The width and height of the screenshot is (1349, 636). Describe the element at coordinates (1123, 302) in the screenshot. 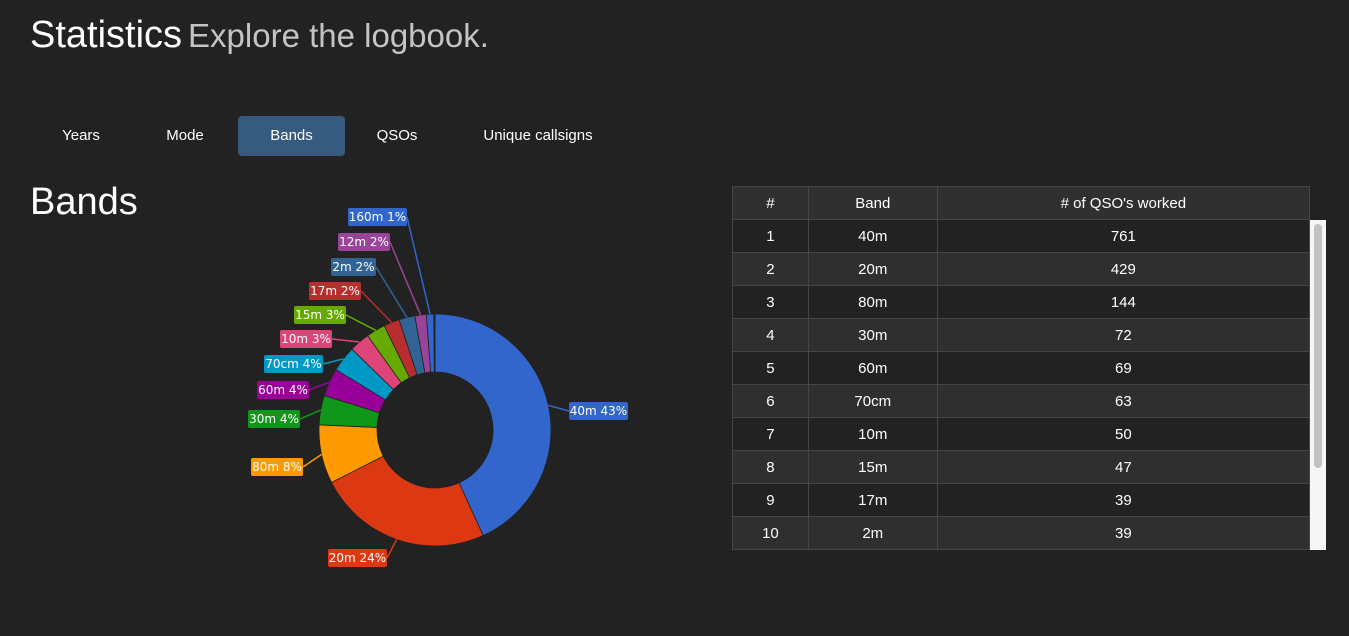

I see `qso-count-cell: 144` at that location.